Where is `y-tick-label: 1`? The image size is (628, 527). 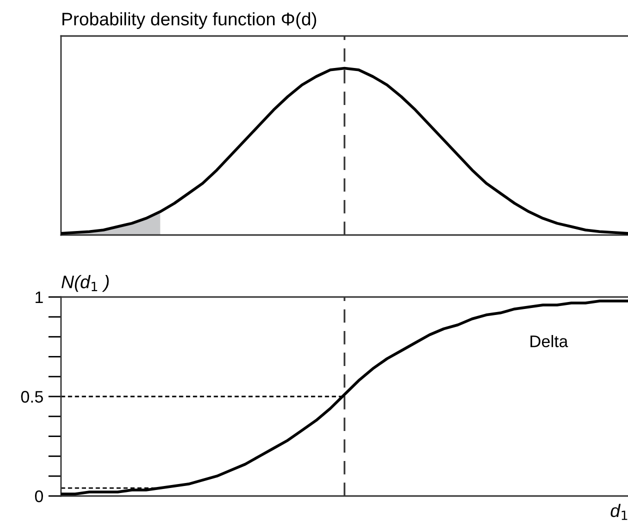 y-tick-label: 1 is located at coordinates (39, 298).